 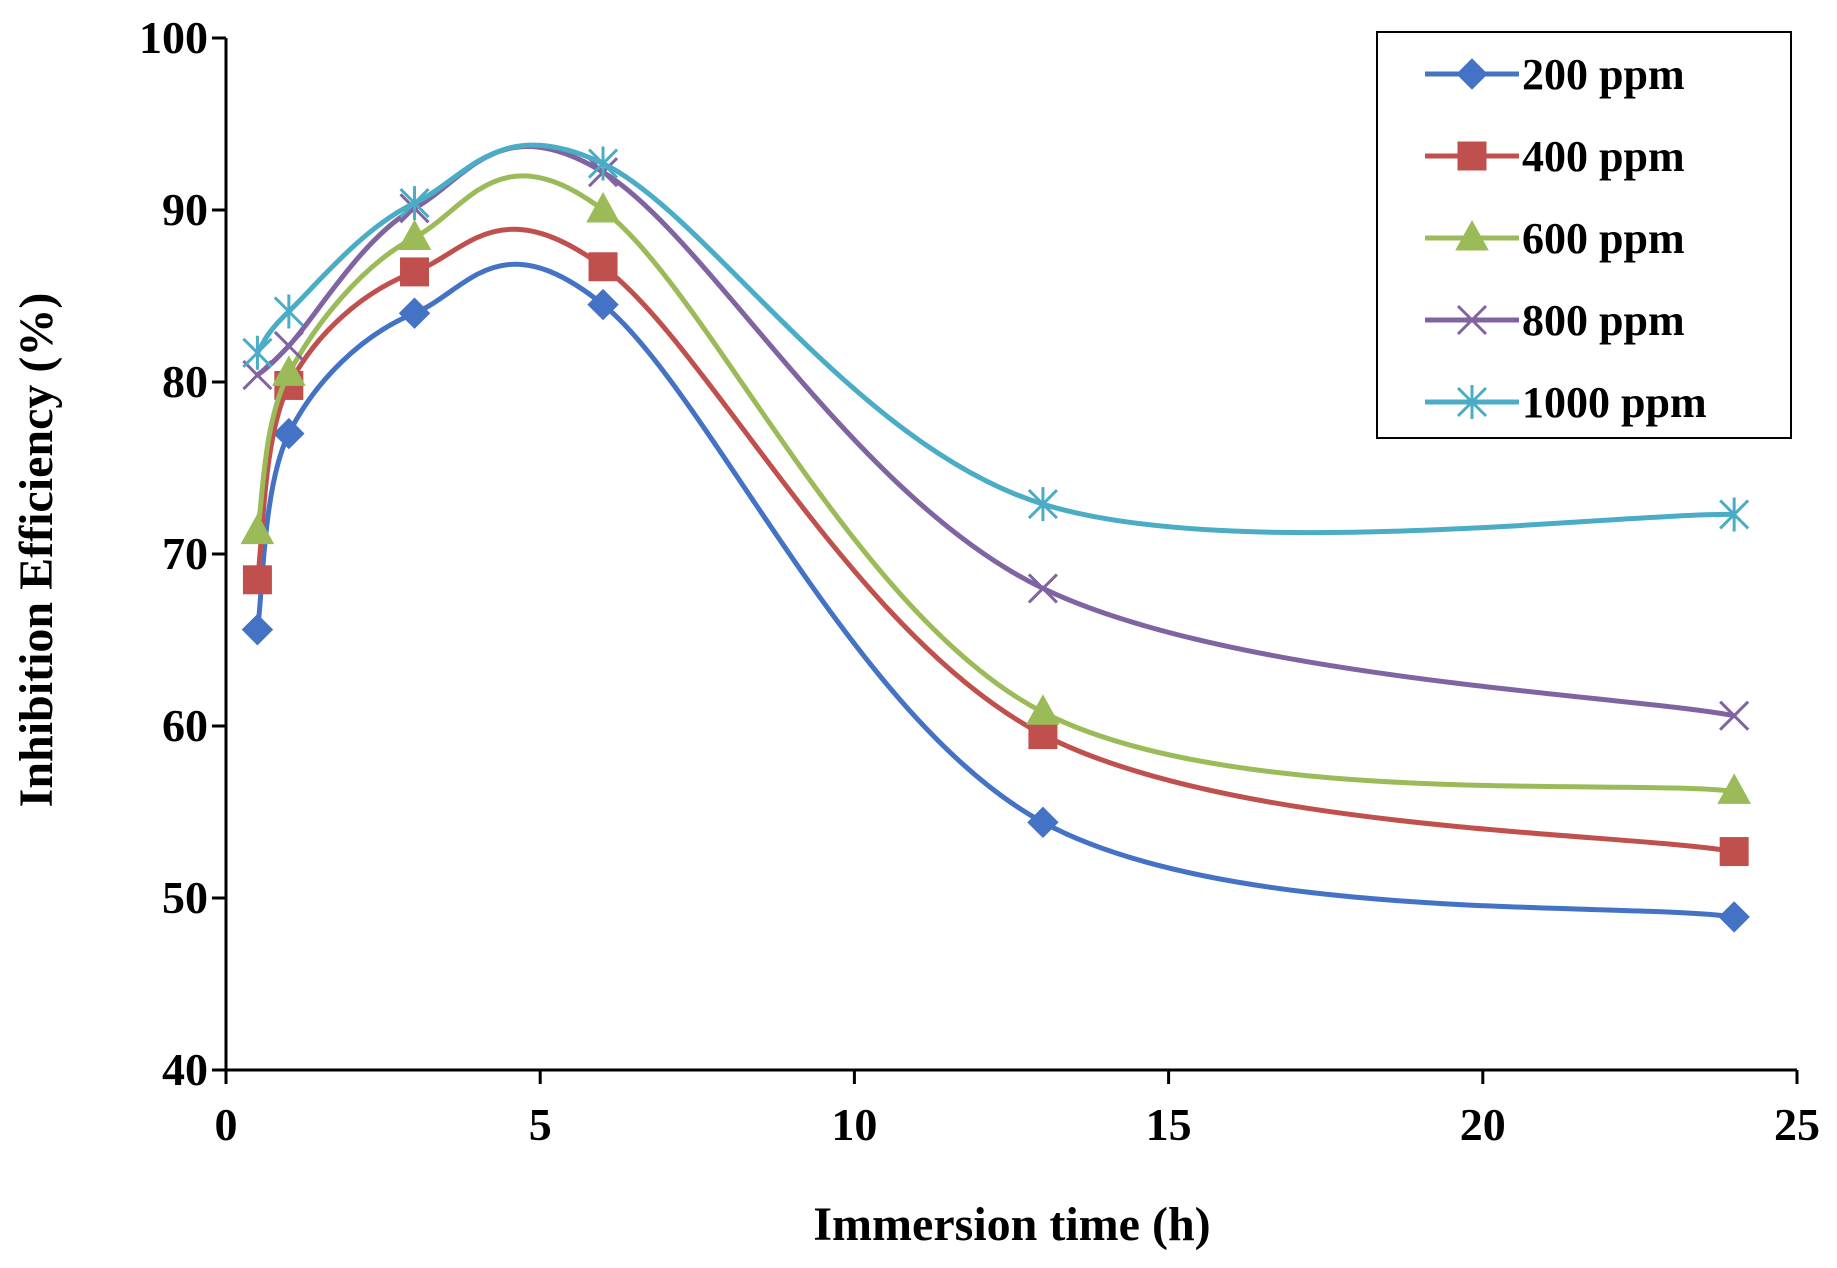 What do you see at coordinates (185, 897) in the screenshot?
I see `y-tick-label: 50` at bounding box center [185, 897].